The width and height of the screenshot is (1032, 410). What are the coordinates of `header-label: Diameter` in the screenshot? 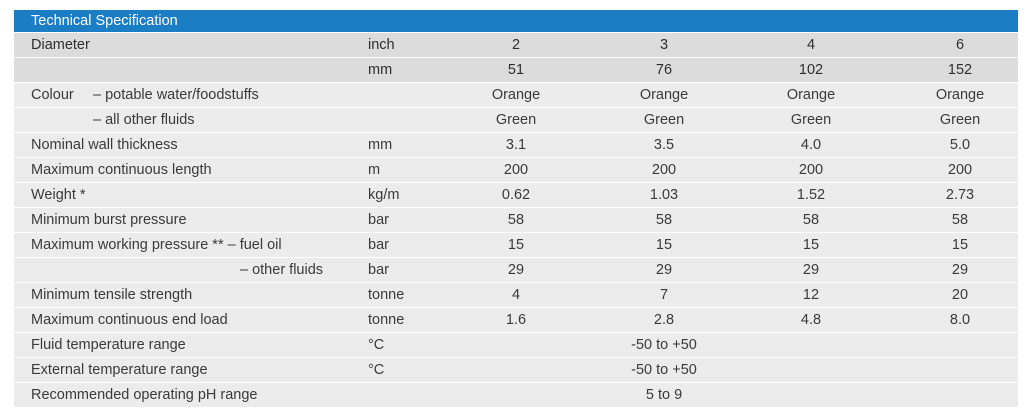 It's located at (60, 45).